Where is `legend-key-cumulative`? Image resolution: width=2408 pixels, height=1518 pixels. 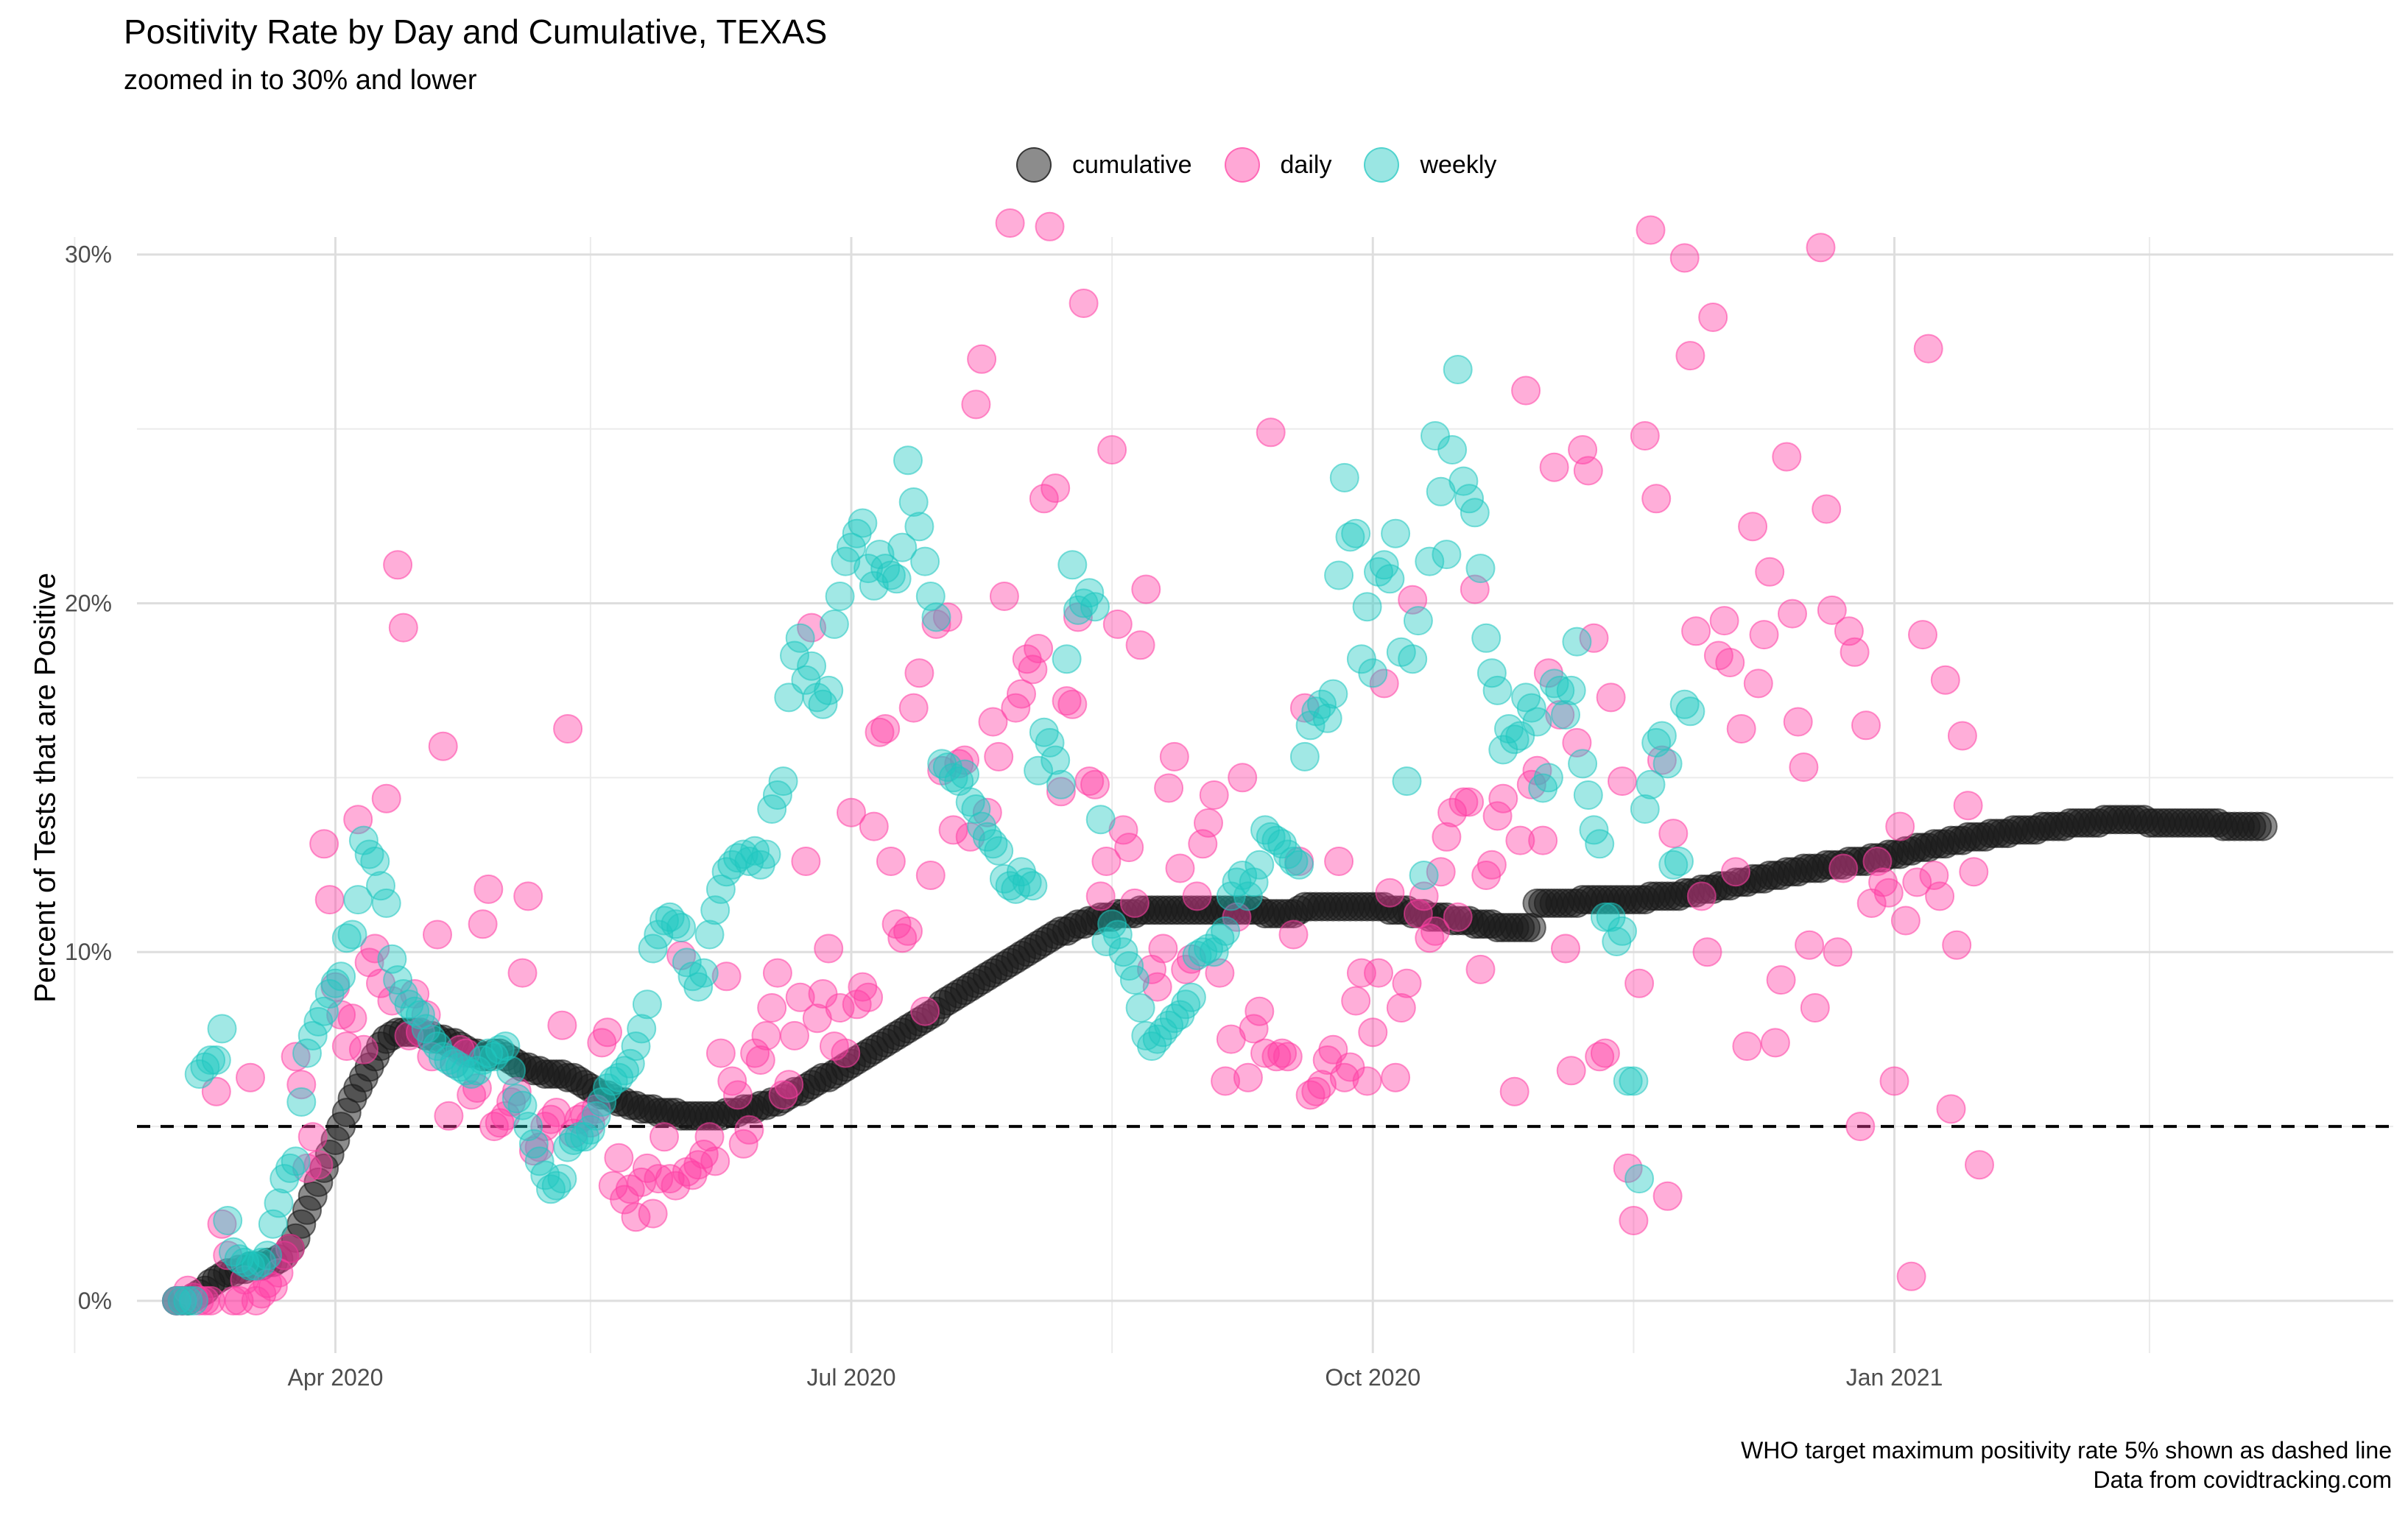
legend-key-cumulative is located at coordinates (1034, 165).